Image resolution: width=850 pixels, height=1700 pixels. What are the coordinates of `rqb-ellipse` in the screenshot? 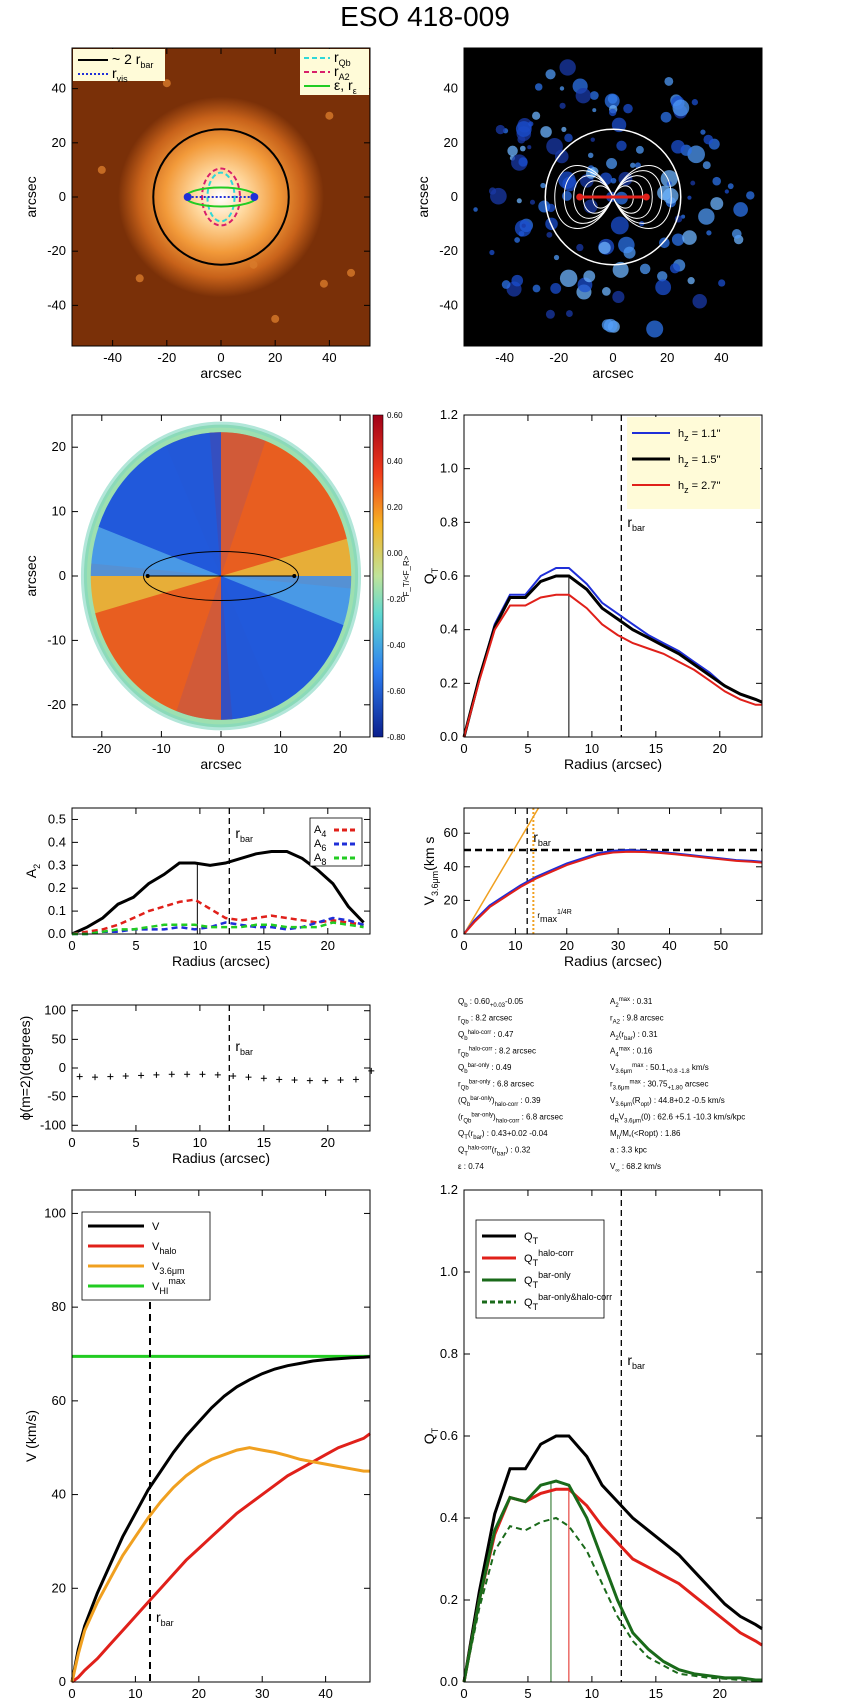 It's located at (221, 197).